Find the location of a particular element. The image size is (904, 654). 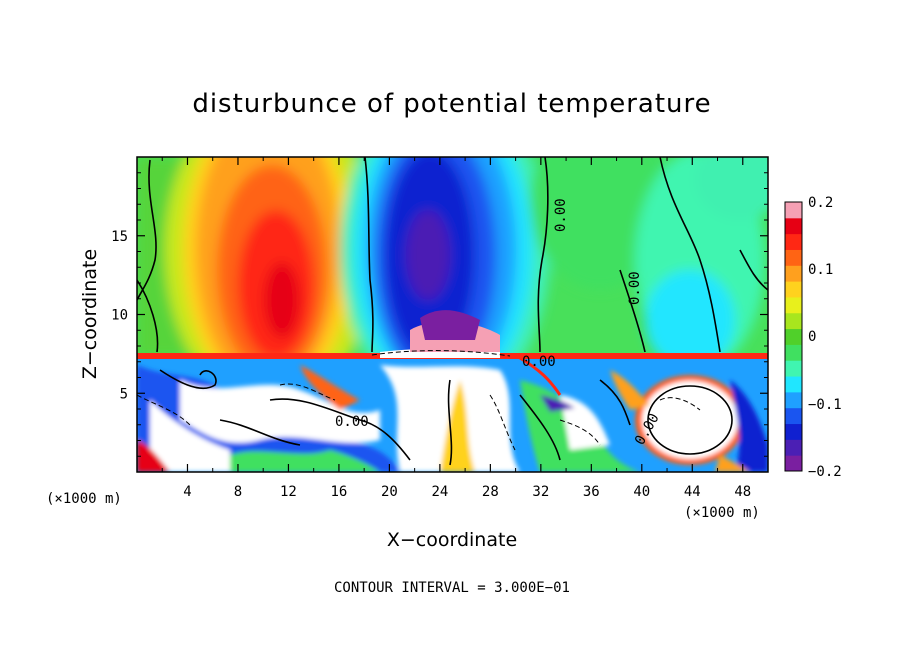

x-tick-label: 16 is located at coordinates (338, 492).